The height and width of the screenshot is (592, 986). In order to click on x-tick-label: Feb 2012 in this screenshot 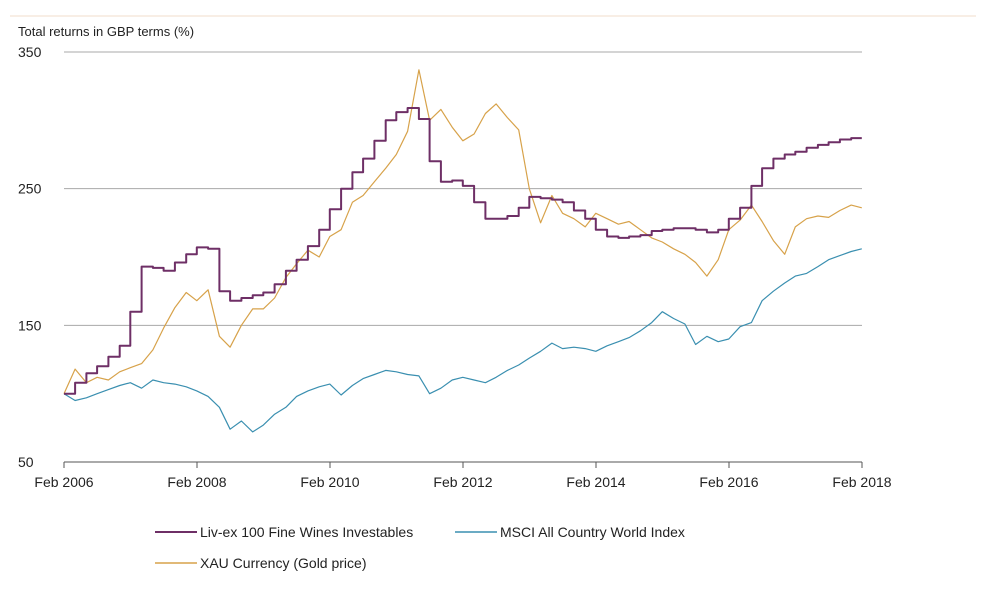, I will do `click(462, 482)`.